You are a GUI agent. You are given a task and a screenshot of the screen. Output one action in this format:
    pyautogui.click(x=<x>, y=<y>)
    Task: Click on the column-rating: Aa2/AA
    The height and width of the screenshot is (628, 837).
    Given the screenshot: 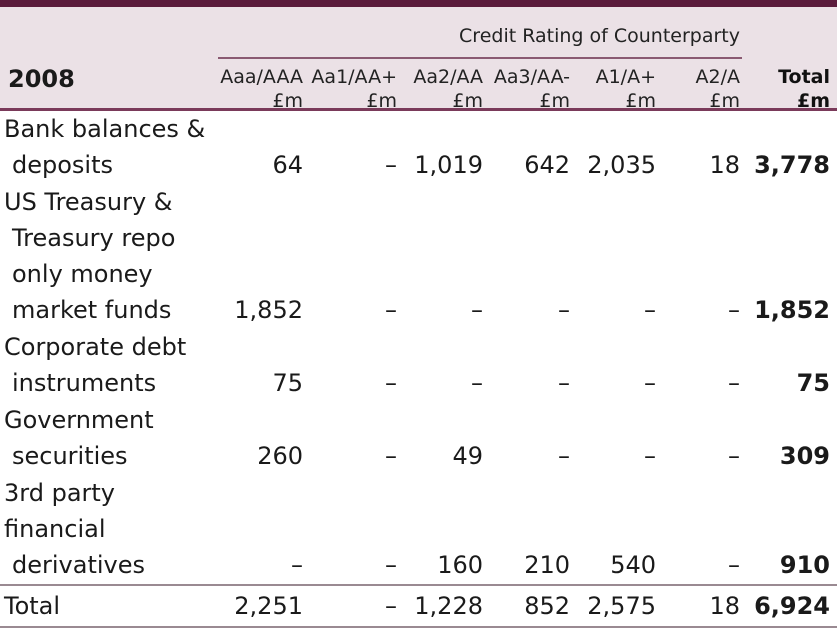 What is the action you would take?
    pyautogui.click(x=448, y=77)
    